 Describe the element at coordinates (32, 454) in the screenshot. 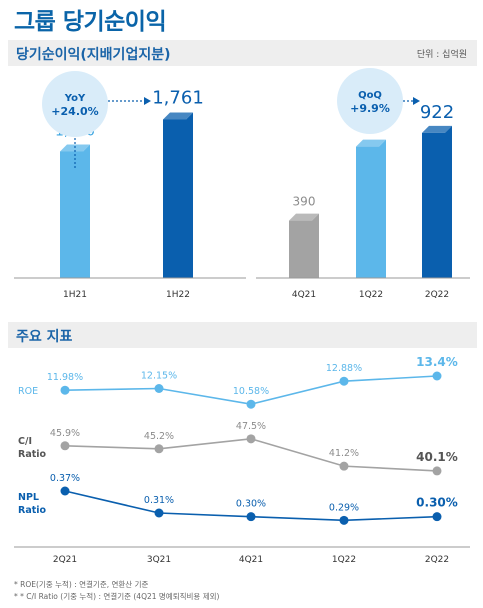

I see `series-label-ci-2: Ratio` at that location.